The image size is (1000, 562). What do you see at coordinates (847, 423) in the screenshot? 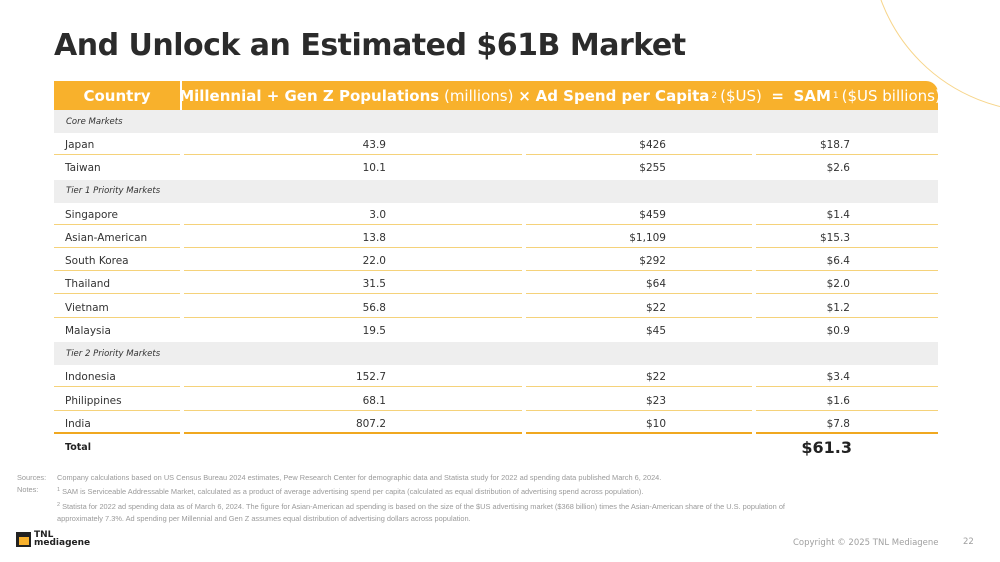
I see `sam-cell: $7.8` at bounding box center [847, 423].